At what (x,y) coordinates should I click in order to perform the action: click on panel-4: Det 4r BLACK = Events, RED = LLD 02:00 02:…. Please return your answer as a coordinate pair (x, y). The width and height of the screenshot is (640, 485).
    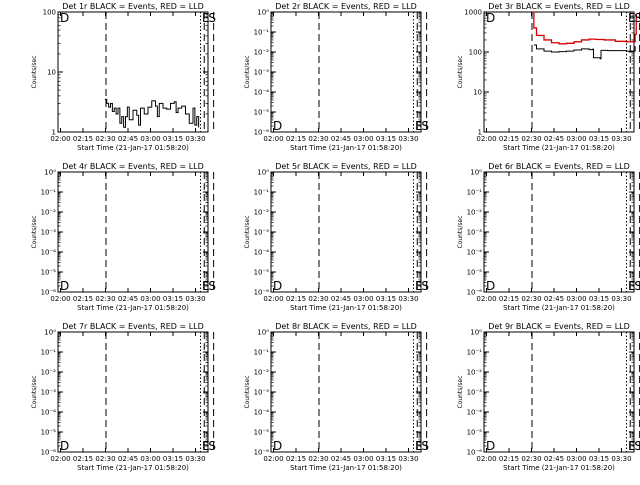
    Looking at the image, I should click on (123, 237).